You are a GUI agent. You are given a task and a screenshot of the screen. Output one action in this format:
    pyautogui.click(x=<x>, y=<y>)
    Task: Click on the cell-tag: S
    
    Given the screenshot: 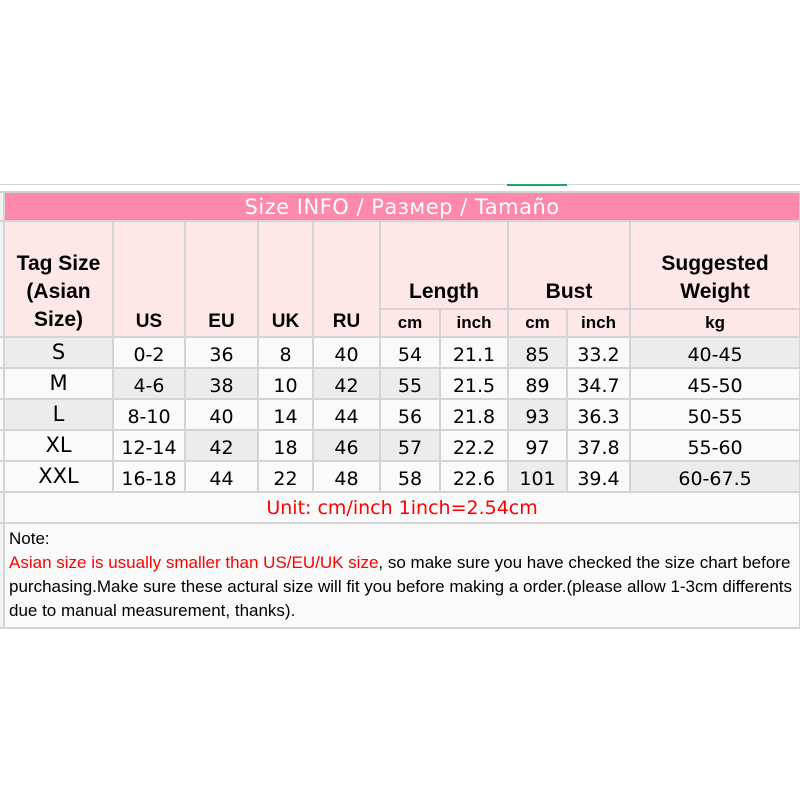 What is the action you would take?
    pyautogui.click(x=58, y=352)
    